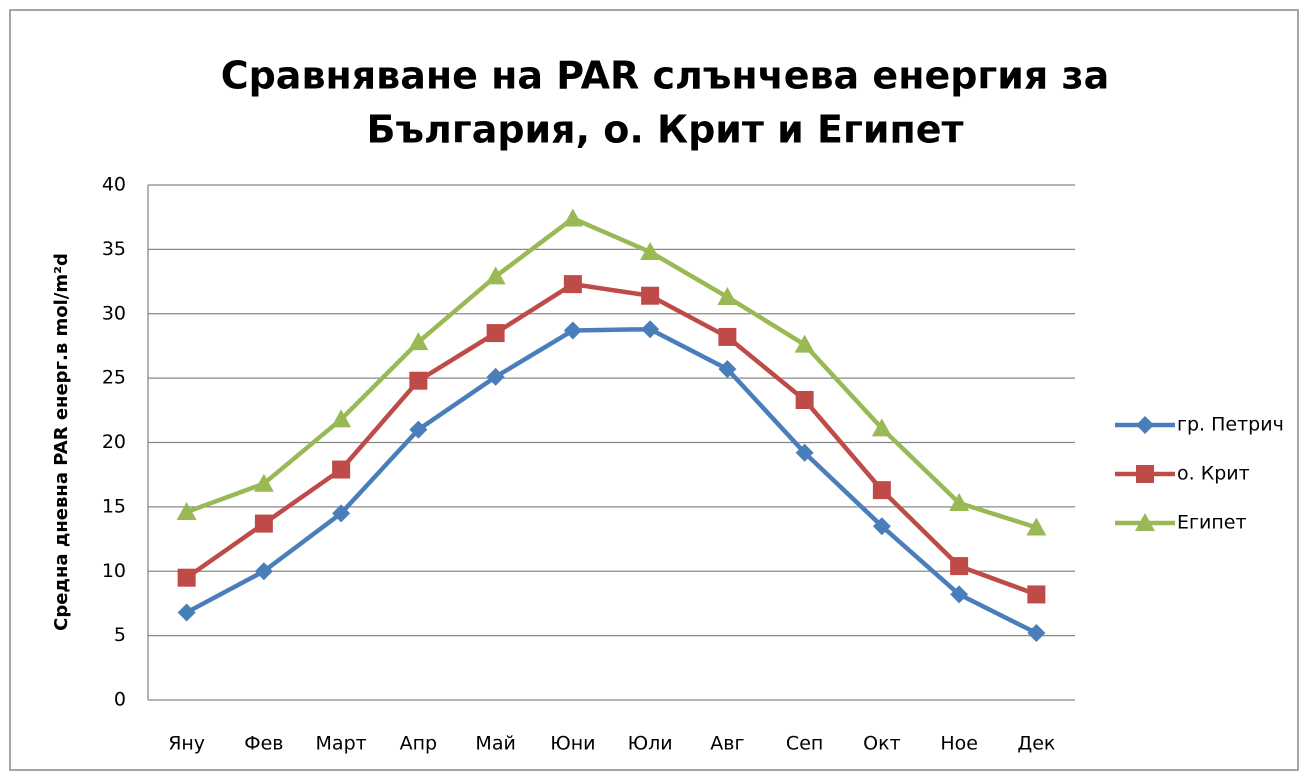 The image size is (1308, 780). What do you see at coordinates (114, 313) in the screenshot?
I see `y-tick-label: 30` at bounding box center [114, 313].